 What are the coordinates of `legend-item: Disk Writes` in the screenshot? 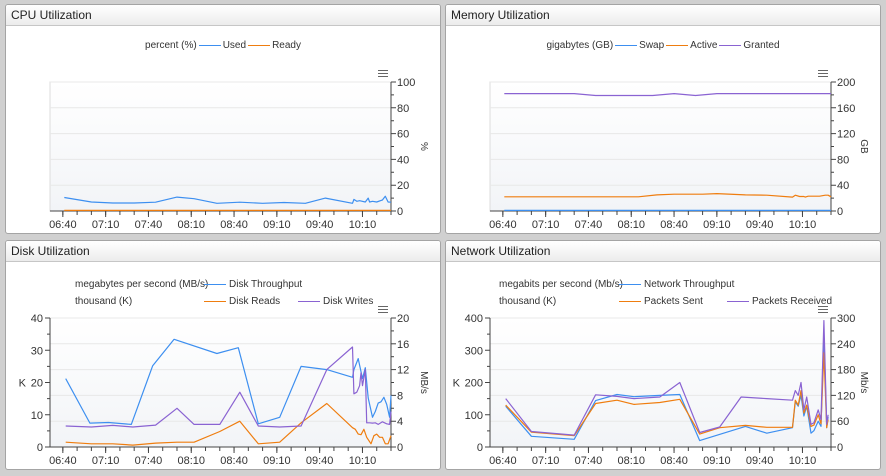 It's located at (335, 301).